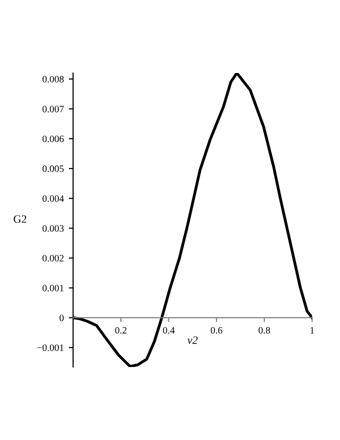 Image resolution: width=340 pixels, height=440 pixels. What do you see at coordinates (216, 330) in the screenshot?
I see `x-tick-label: 0.6` at bounding box center [216, 330].